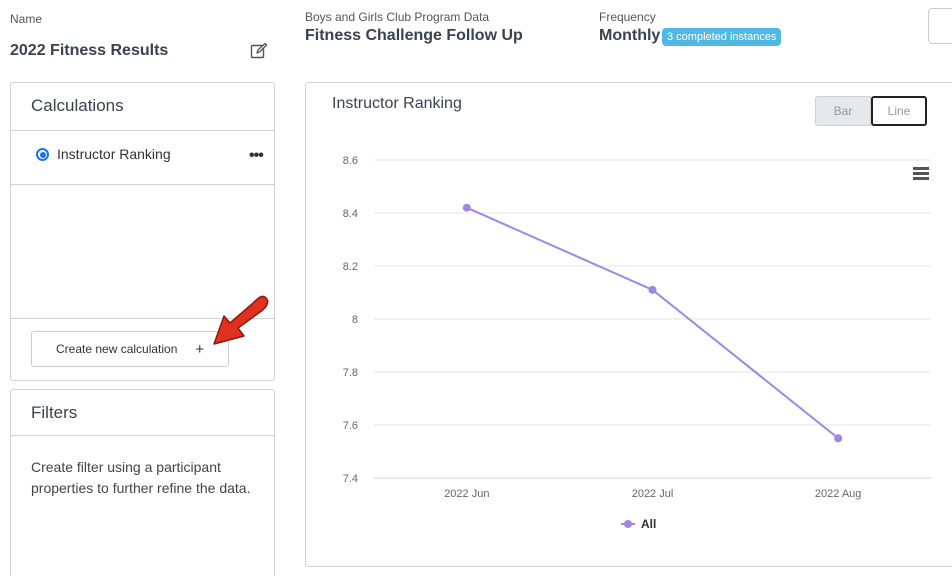 This screenshot has height=576, width=952. Describe the element at coordinates (259, 51) in the screenshot. I see `edit-icon` at that location.